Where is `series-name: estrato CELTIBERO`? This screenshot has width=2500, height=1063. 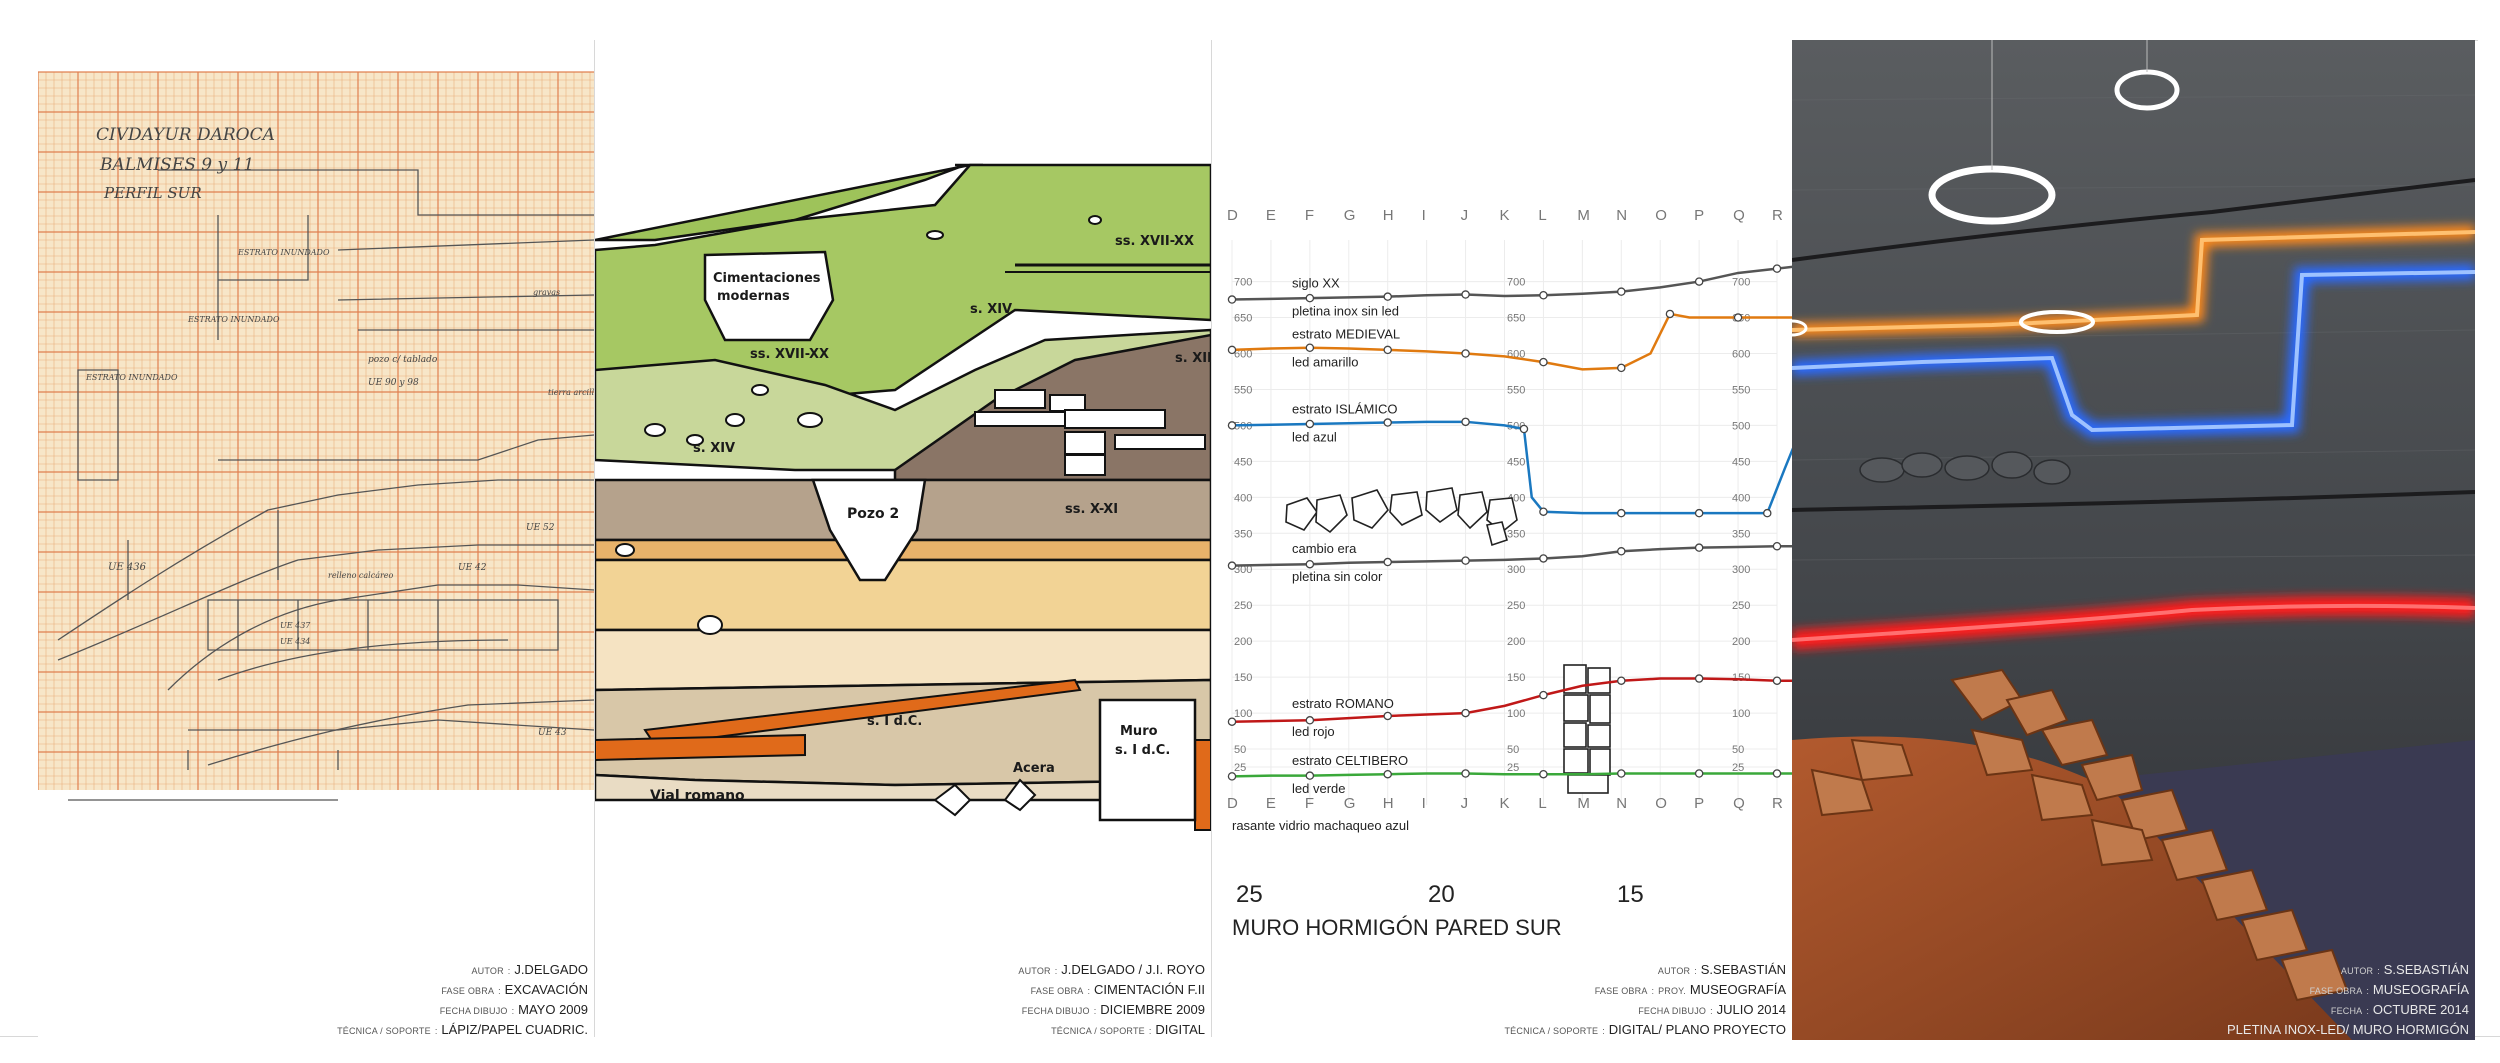 series-name: estrato CELTIBERO is located at coordinates (1350, 760).